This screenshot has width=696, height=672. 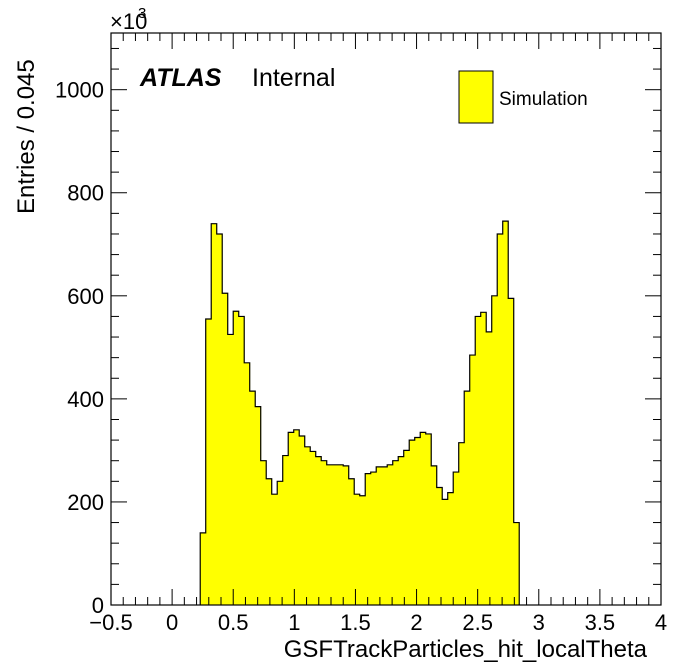 What do you see at coordinates (85, 193) in the screenshot?
I see `y-tick-label: 800` at bounding box center [85, 193].